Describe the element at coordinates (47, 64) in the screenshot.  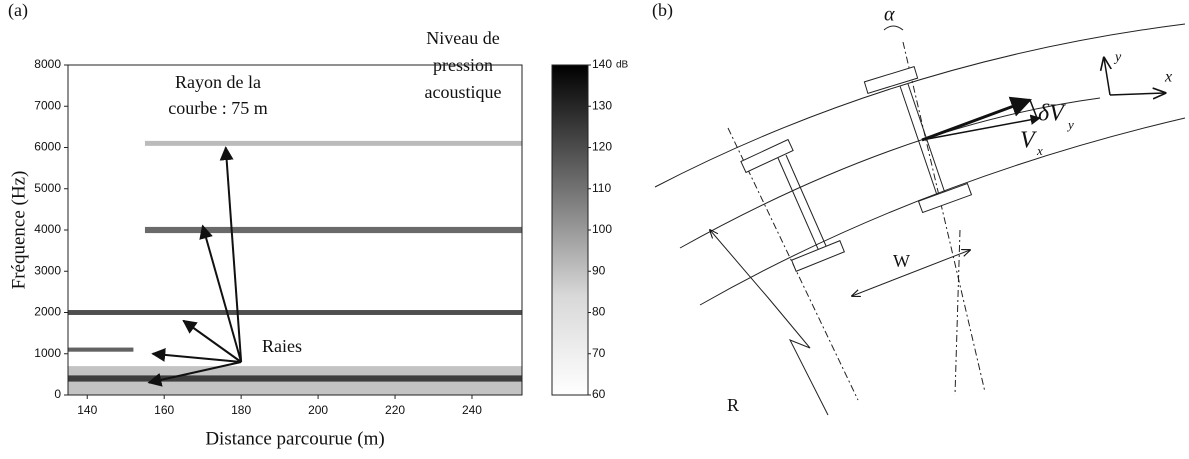
I see `y-tick-label: 8000` at that location.